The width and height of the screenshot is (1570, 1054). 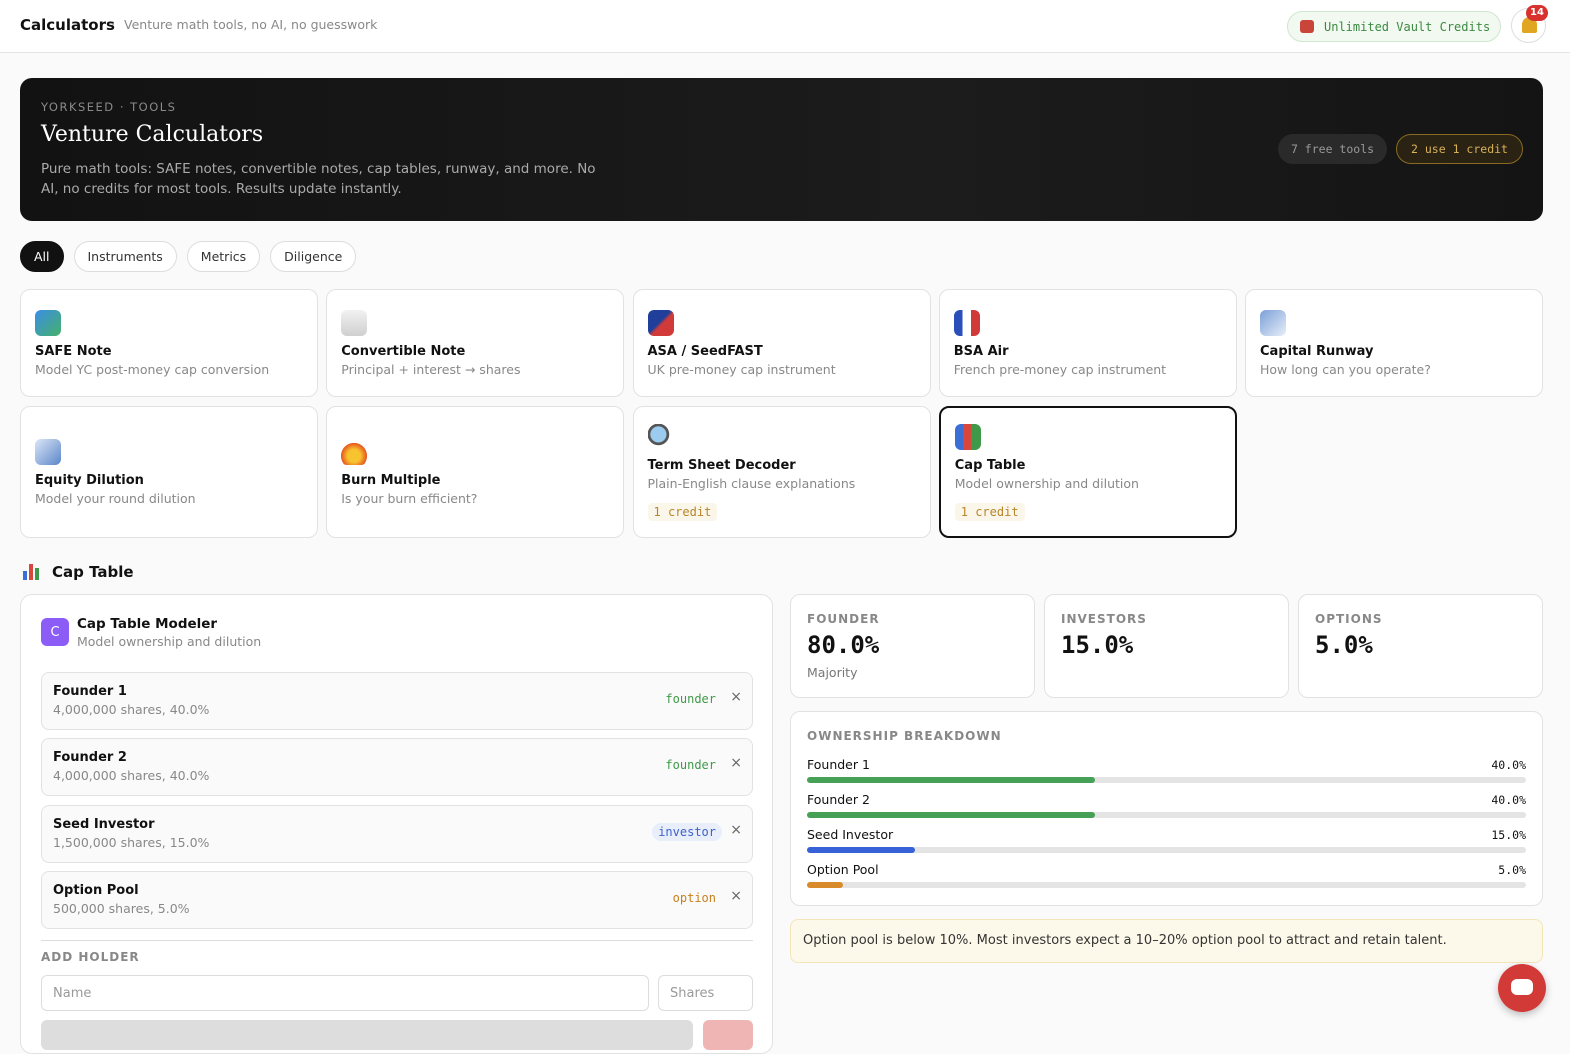 What do you see at coordinates (475, 472) in the screenshot?
I see `tool-card: Burn Multiple Is your burn efficient?` at bounding box center [475, 472].